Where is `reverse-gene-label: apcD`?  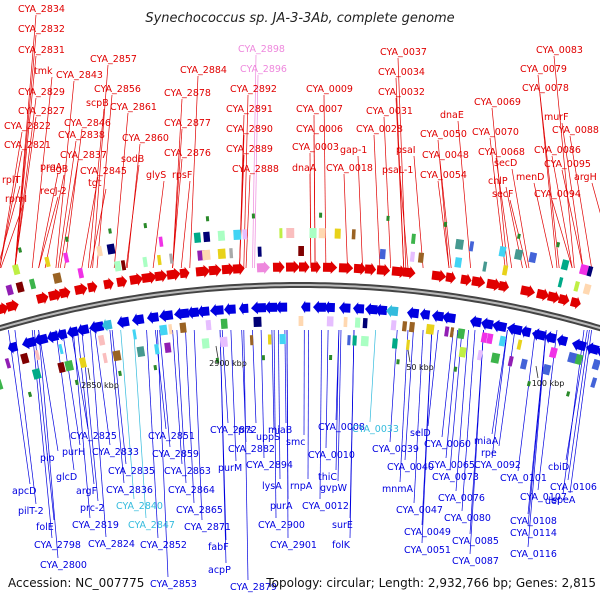
reverse-gene-label: apcD is located at coordinates (24, 491).